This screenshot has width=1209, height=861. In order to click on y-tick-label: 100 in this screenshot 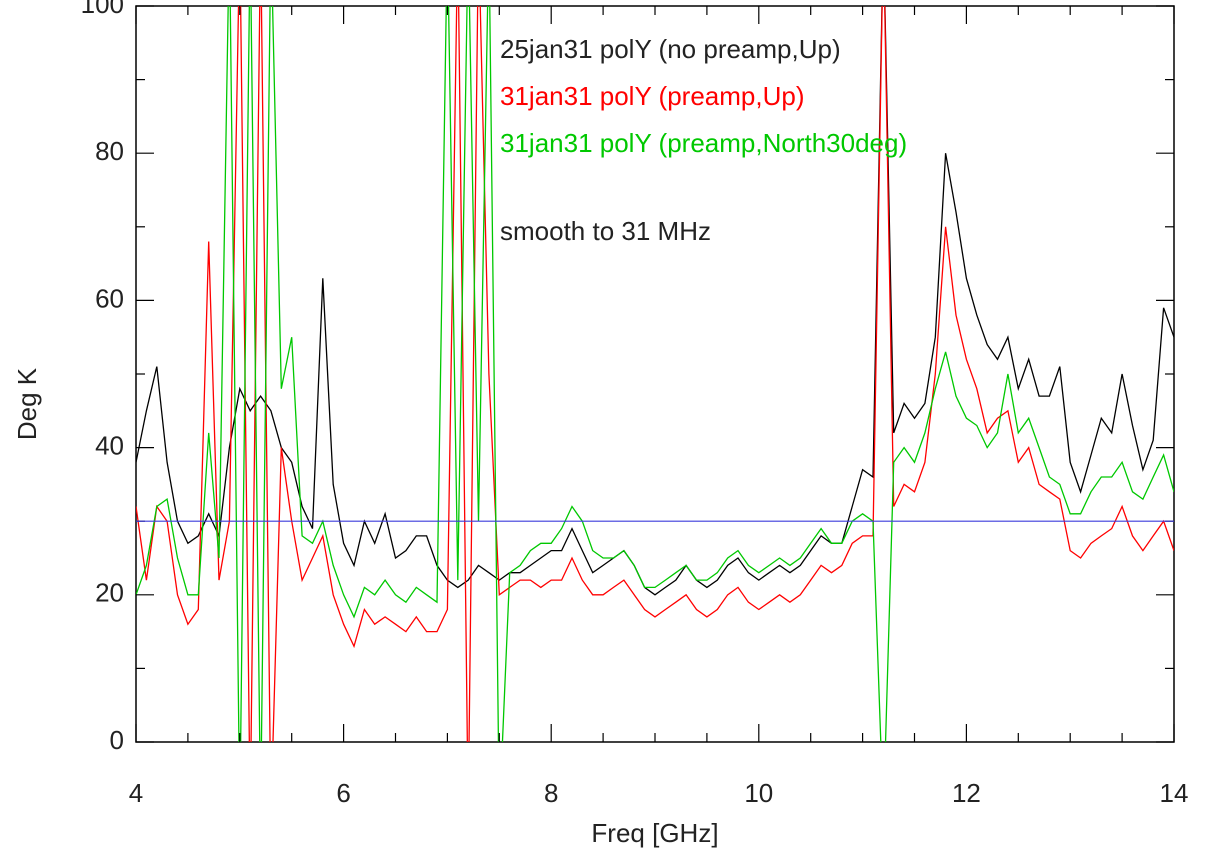, I will do `click(102, 9)`.